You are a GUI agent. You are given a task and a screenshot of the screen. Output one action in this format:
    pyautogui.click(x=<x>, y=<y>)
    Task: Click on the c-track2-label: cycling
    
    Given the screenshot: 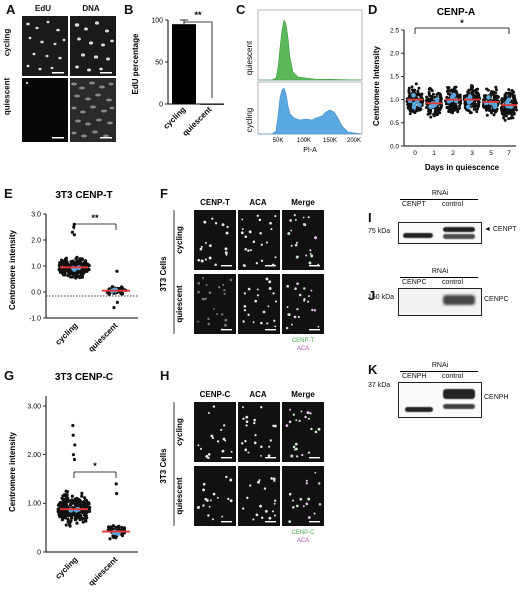 What is the action you would take?
    pyautogui.click(x=249, y=120)
    